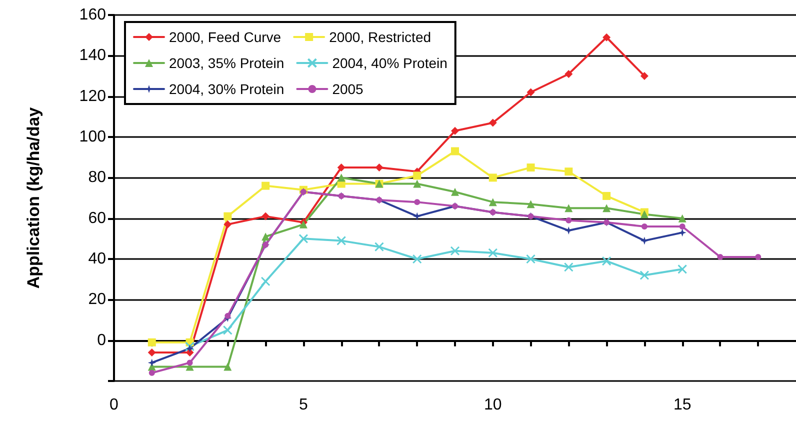 This screenshot has width=796, height=421. Describe the element at coordinates (380, 37) in the screenshot. I see `legend-label: 2000, Restricted` at that location.